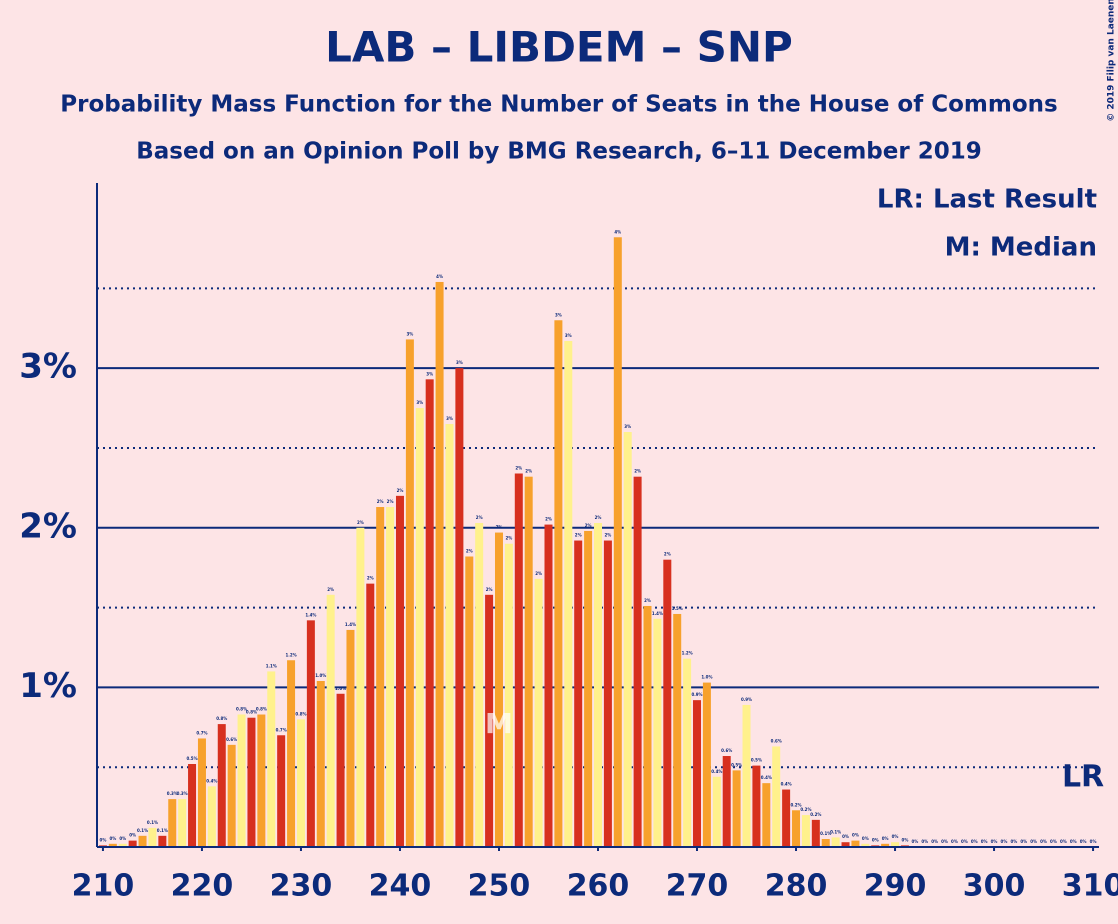 The image size is (1118, 924). I want to click on copyright: © 2019 Filip van Laenen, so click(1112, 61).